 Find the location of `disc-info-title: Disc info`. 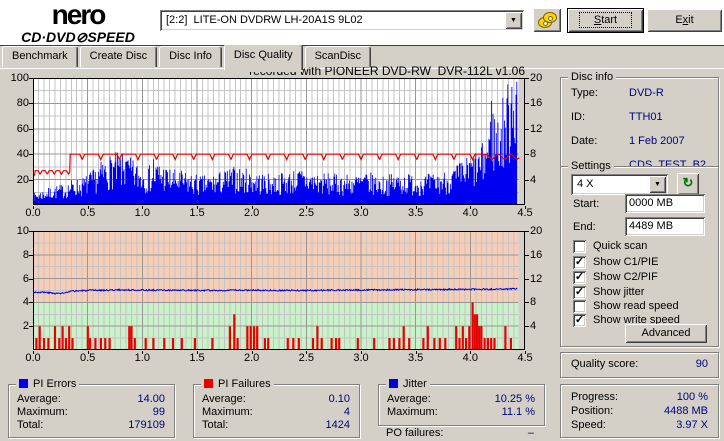

disc-info-title: Disc info is located at coordinates (592, 77).